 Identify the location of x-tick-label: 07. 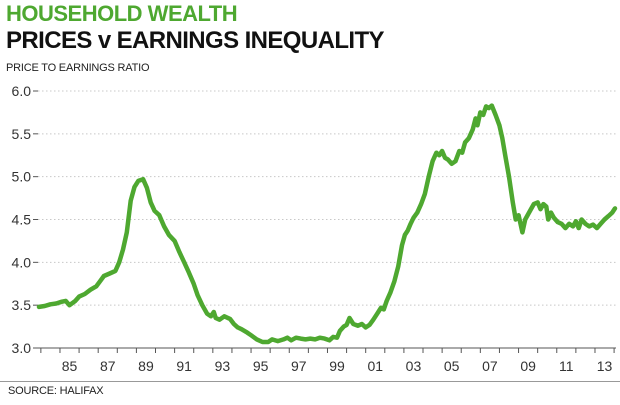
(490, 366).